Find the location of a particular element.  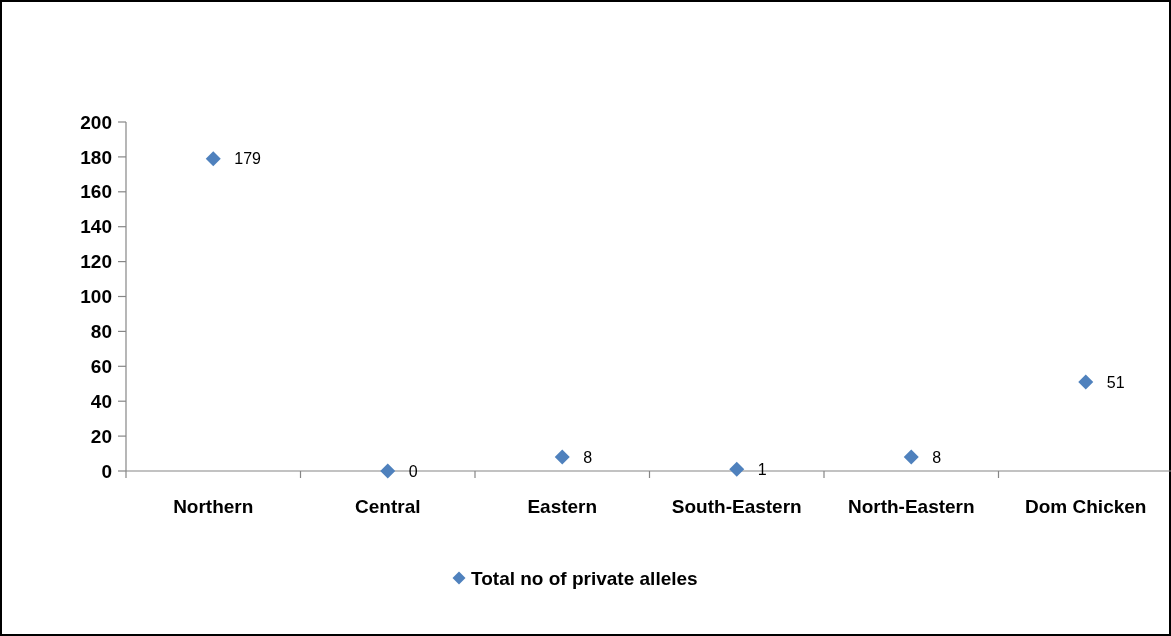

y-tick-label: 100 is located at coordinates (96, 297).